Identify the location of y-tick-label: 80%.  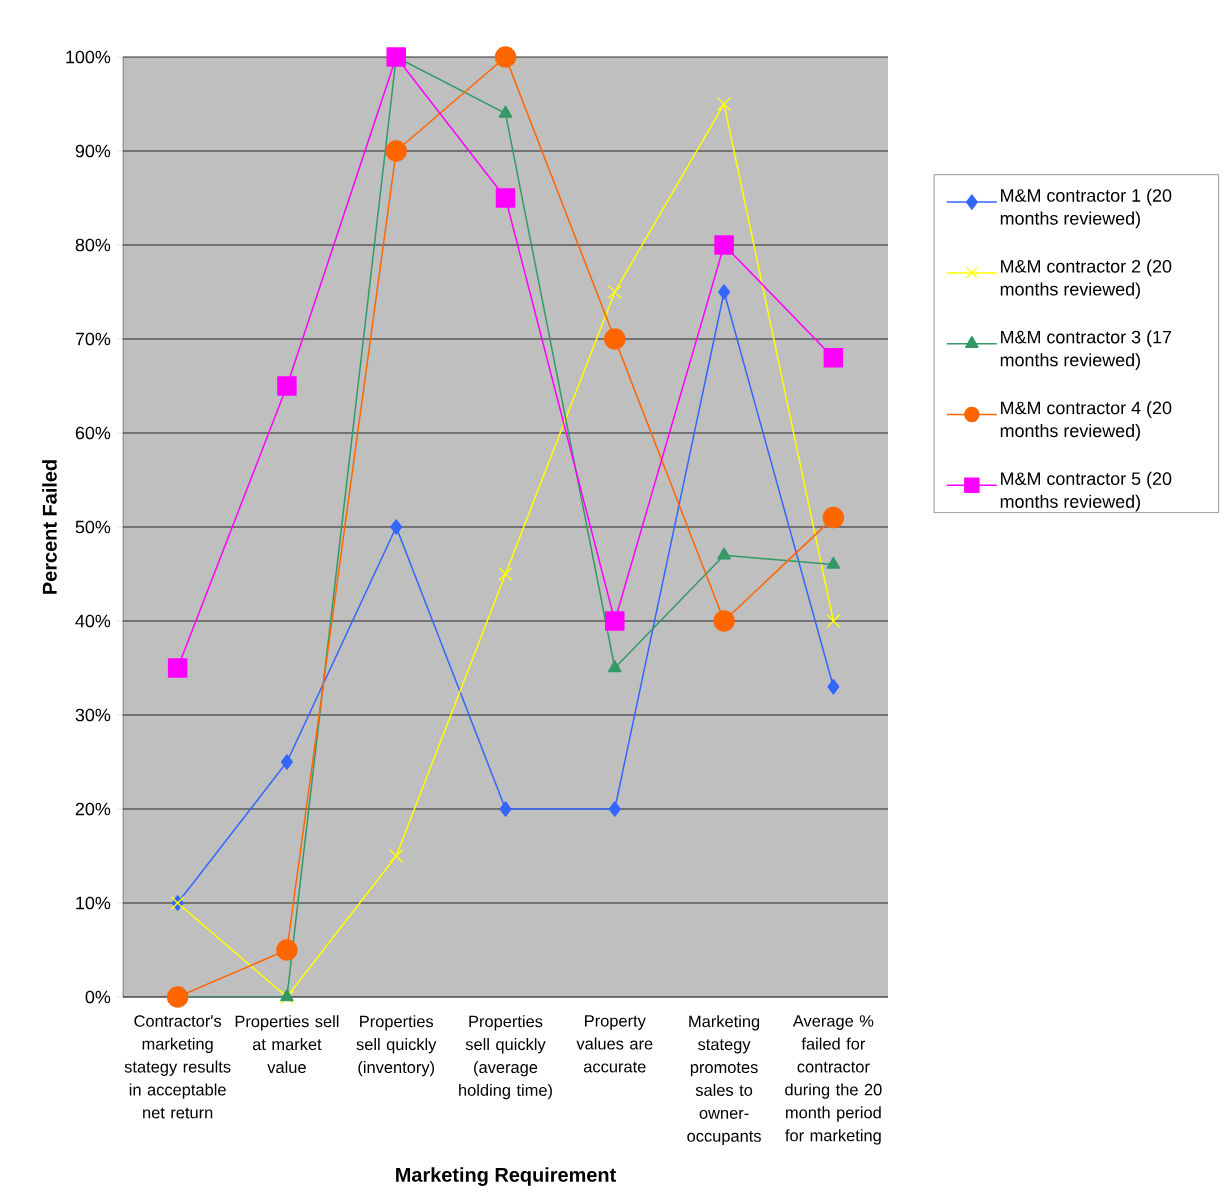
(93, 245).